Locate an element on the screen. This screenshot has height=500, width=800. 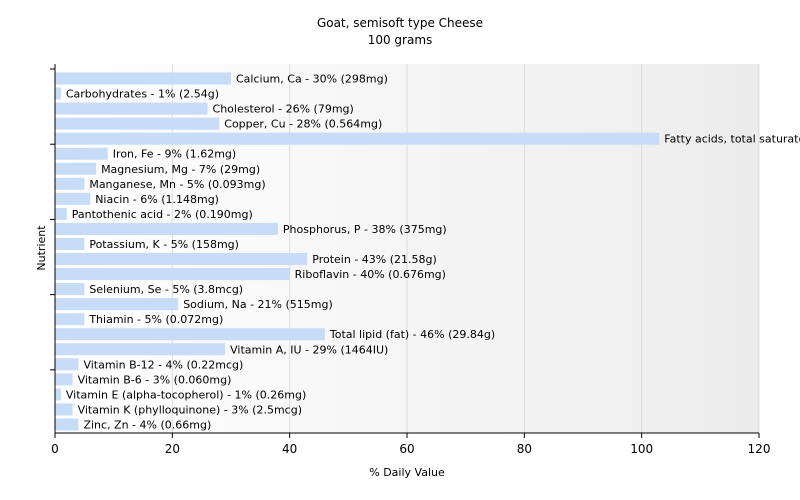
bar-label: Potassium, K - 5% (158mg) is located at coordinates (164, 244).